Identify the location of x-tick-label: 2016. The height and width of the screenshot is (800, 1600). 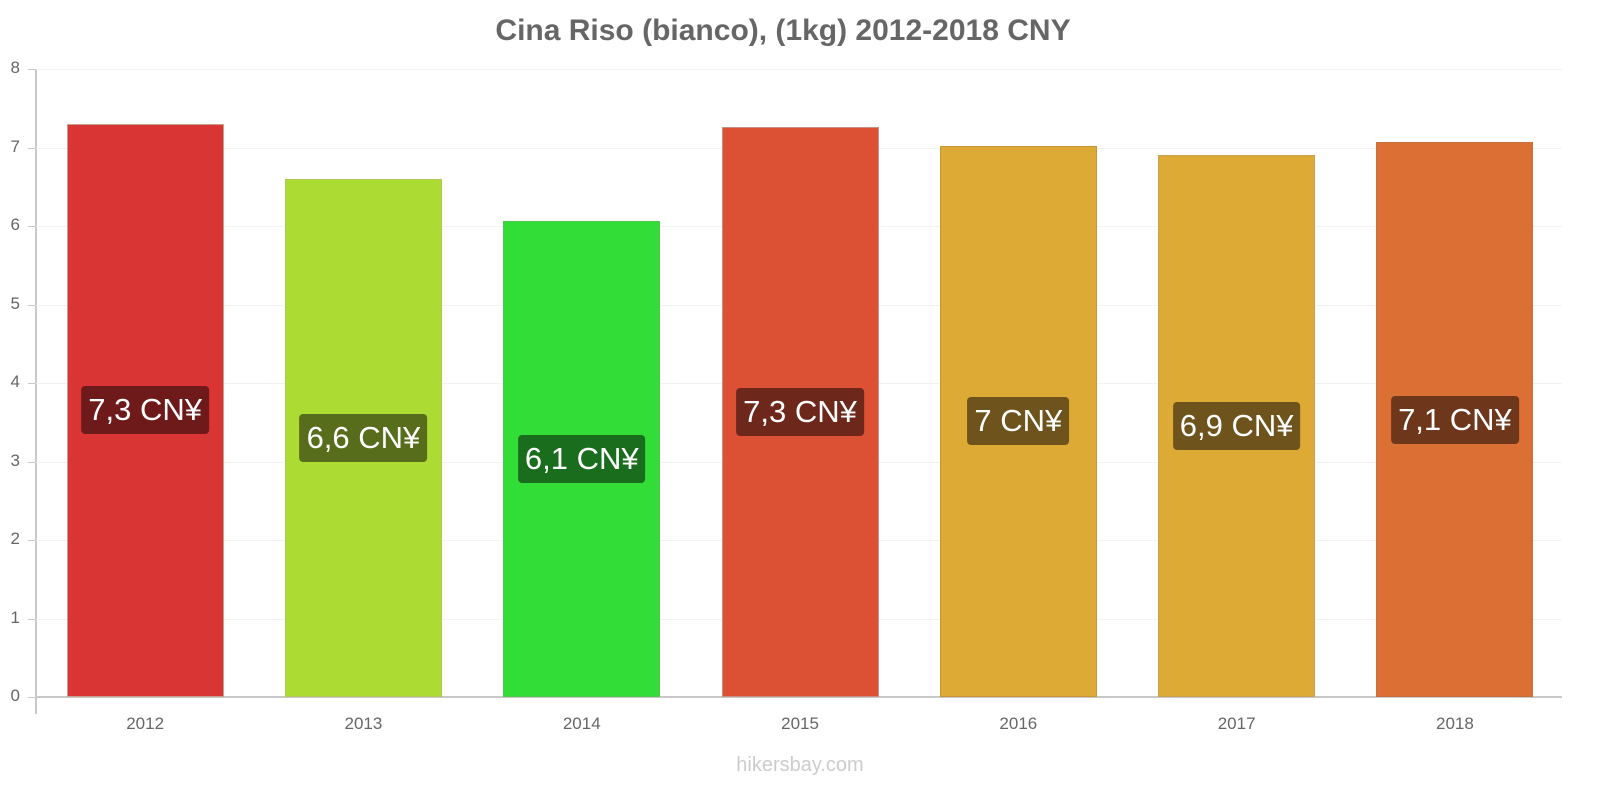
(1018, 723).